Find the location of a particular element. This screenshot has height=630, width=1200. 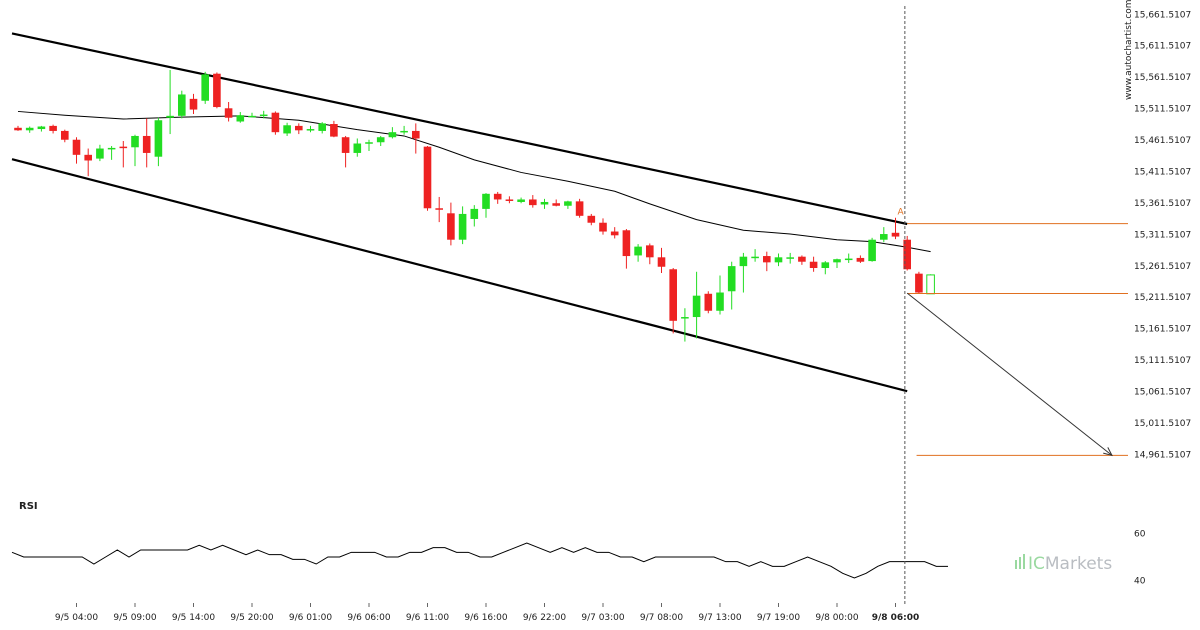

x-tick-label: 9/6 01:00 is located at coordinates (311, 618).